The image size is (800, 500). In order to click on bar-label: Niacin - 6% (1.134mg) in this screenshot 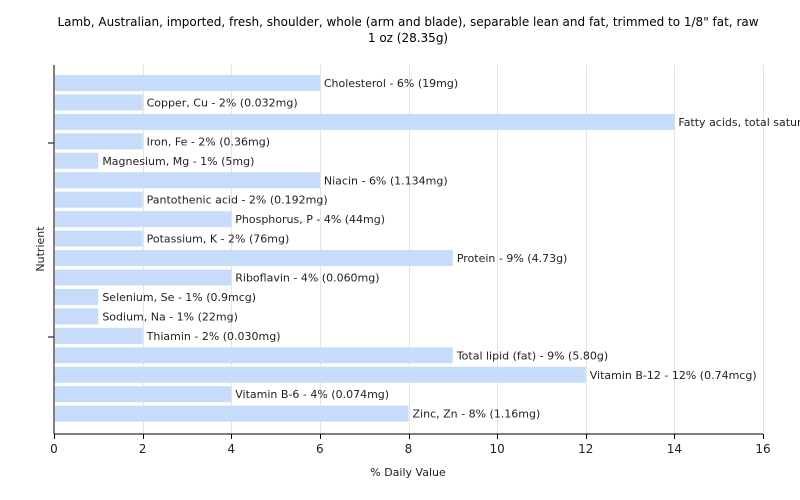, I will do `click(386, 180)`.